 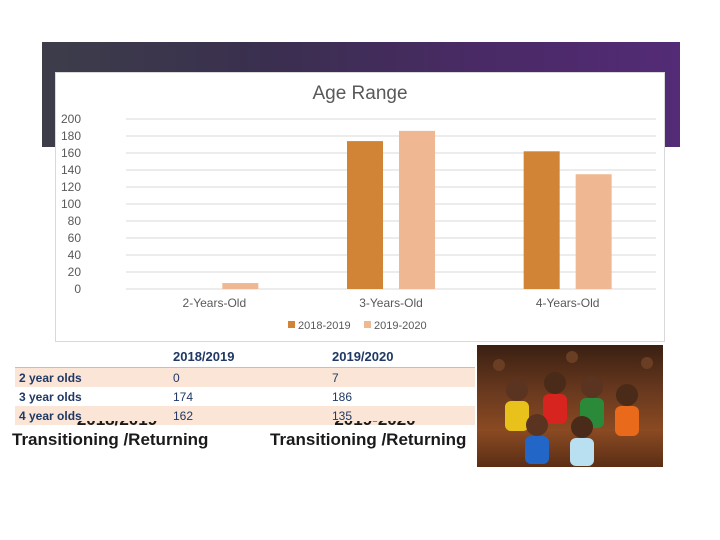 What do you see at coordinates (75, 238) in the screenshot?
I see `y-tick-label: 60` at bounding box center [75, 238].